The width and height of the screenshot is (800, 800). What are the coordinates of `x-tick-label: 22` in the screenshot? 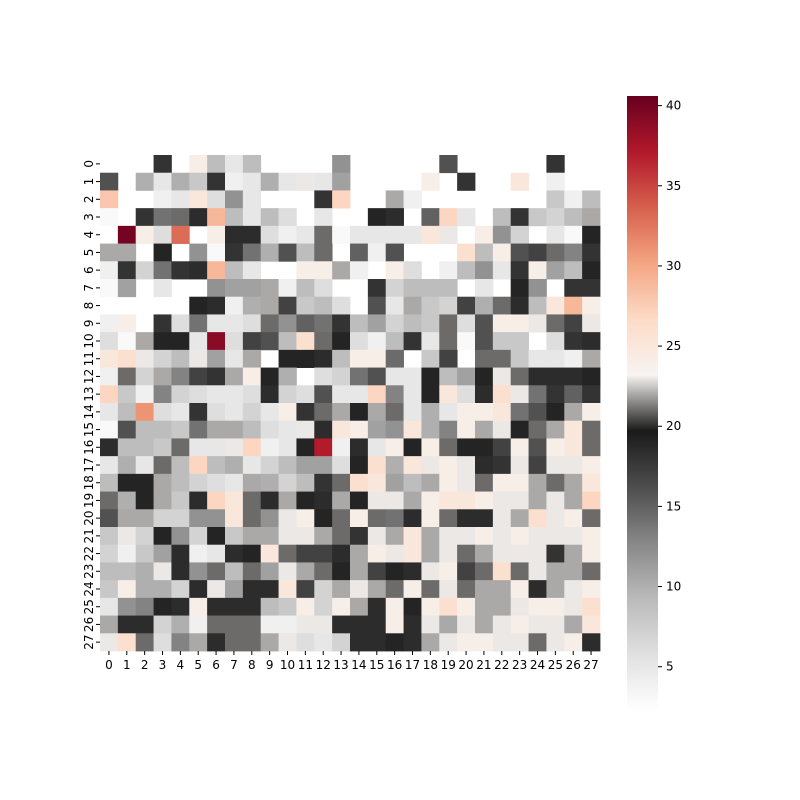 It's located at (501, 665).